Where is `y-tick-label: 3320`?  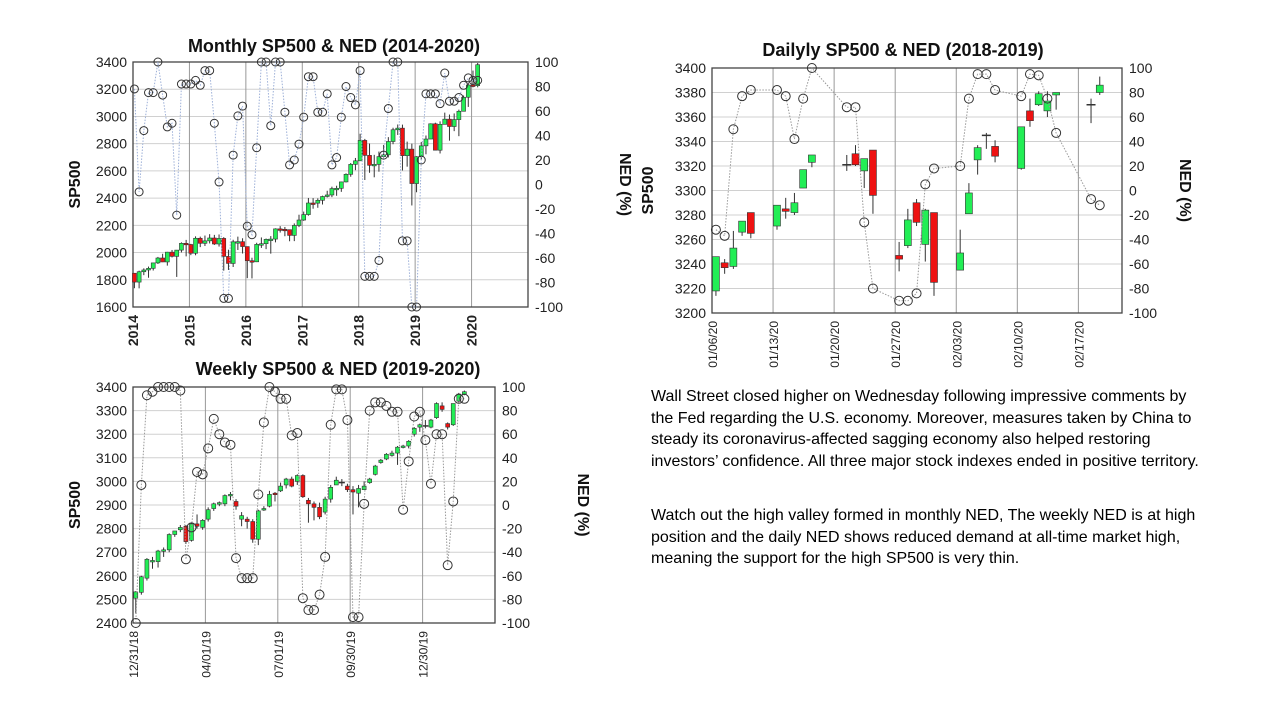
y-tick-label: 3320 is located at coordinates (690, 166).